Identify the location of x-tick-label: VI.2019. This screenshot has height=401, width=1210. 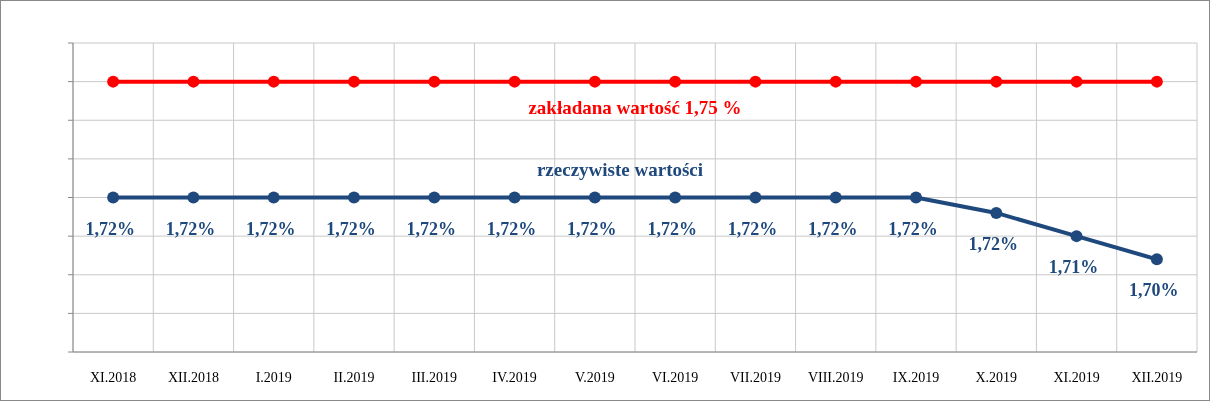
(675, 377).